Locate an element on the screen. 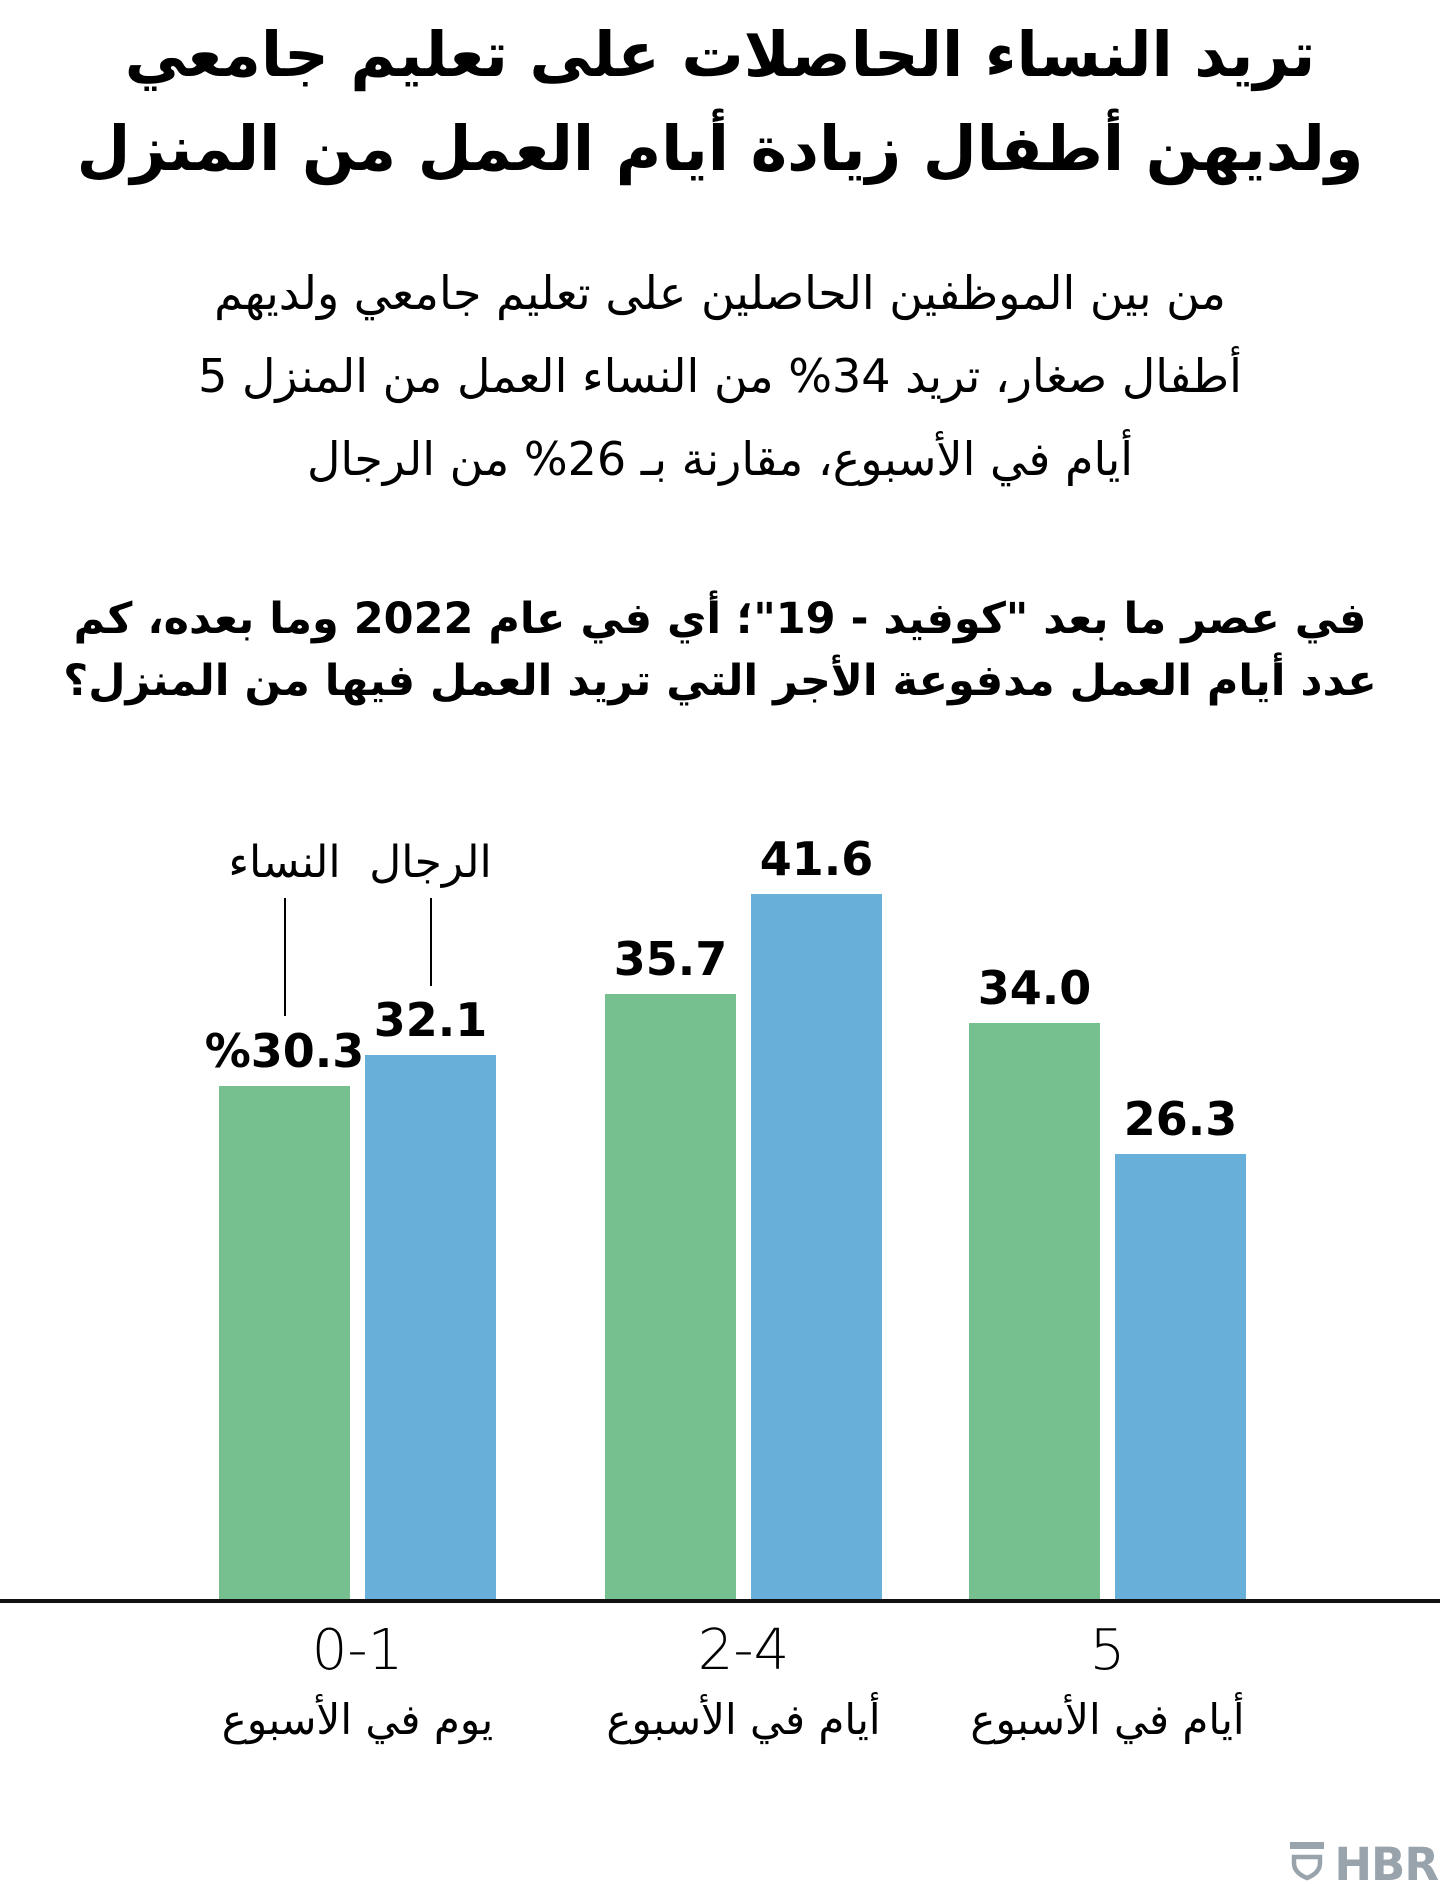 The height and width of the screenshot is (1884, 1440). intro-text-line: أيام في الأسبوع، مقارنة بـ 26% من الرجال is located at coordinates (720, 459).